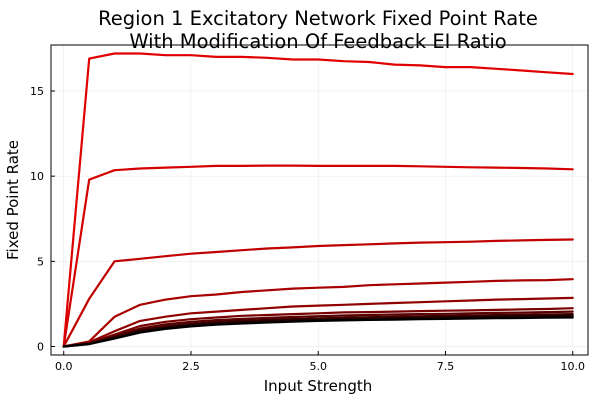 Image resolution: width=600 pixels, height=400 pixels. I want to click on x-tick-label: 10.0, so click(572, 366).